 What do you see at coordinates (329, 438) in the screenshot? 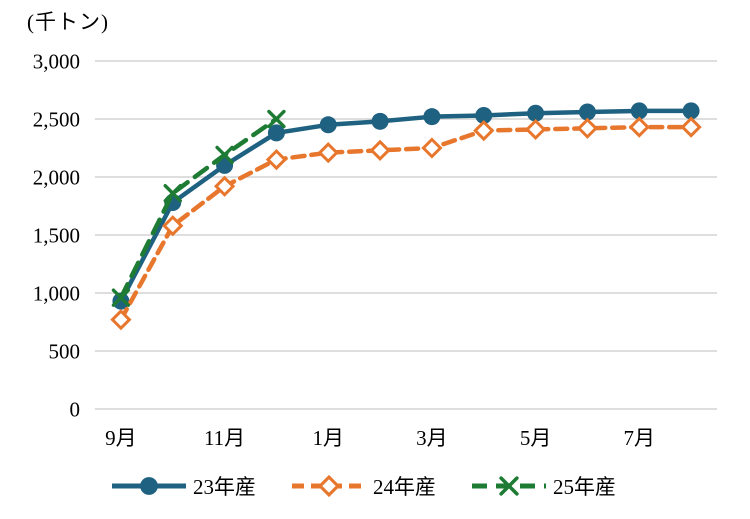
I see `x-tick-label: 1月` at bounding box center [329, 438].